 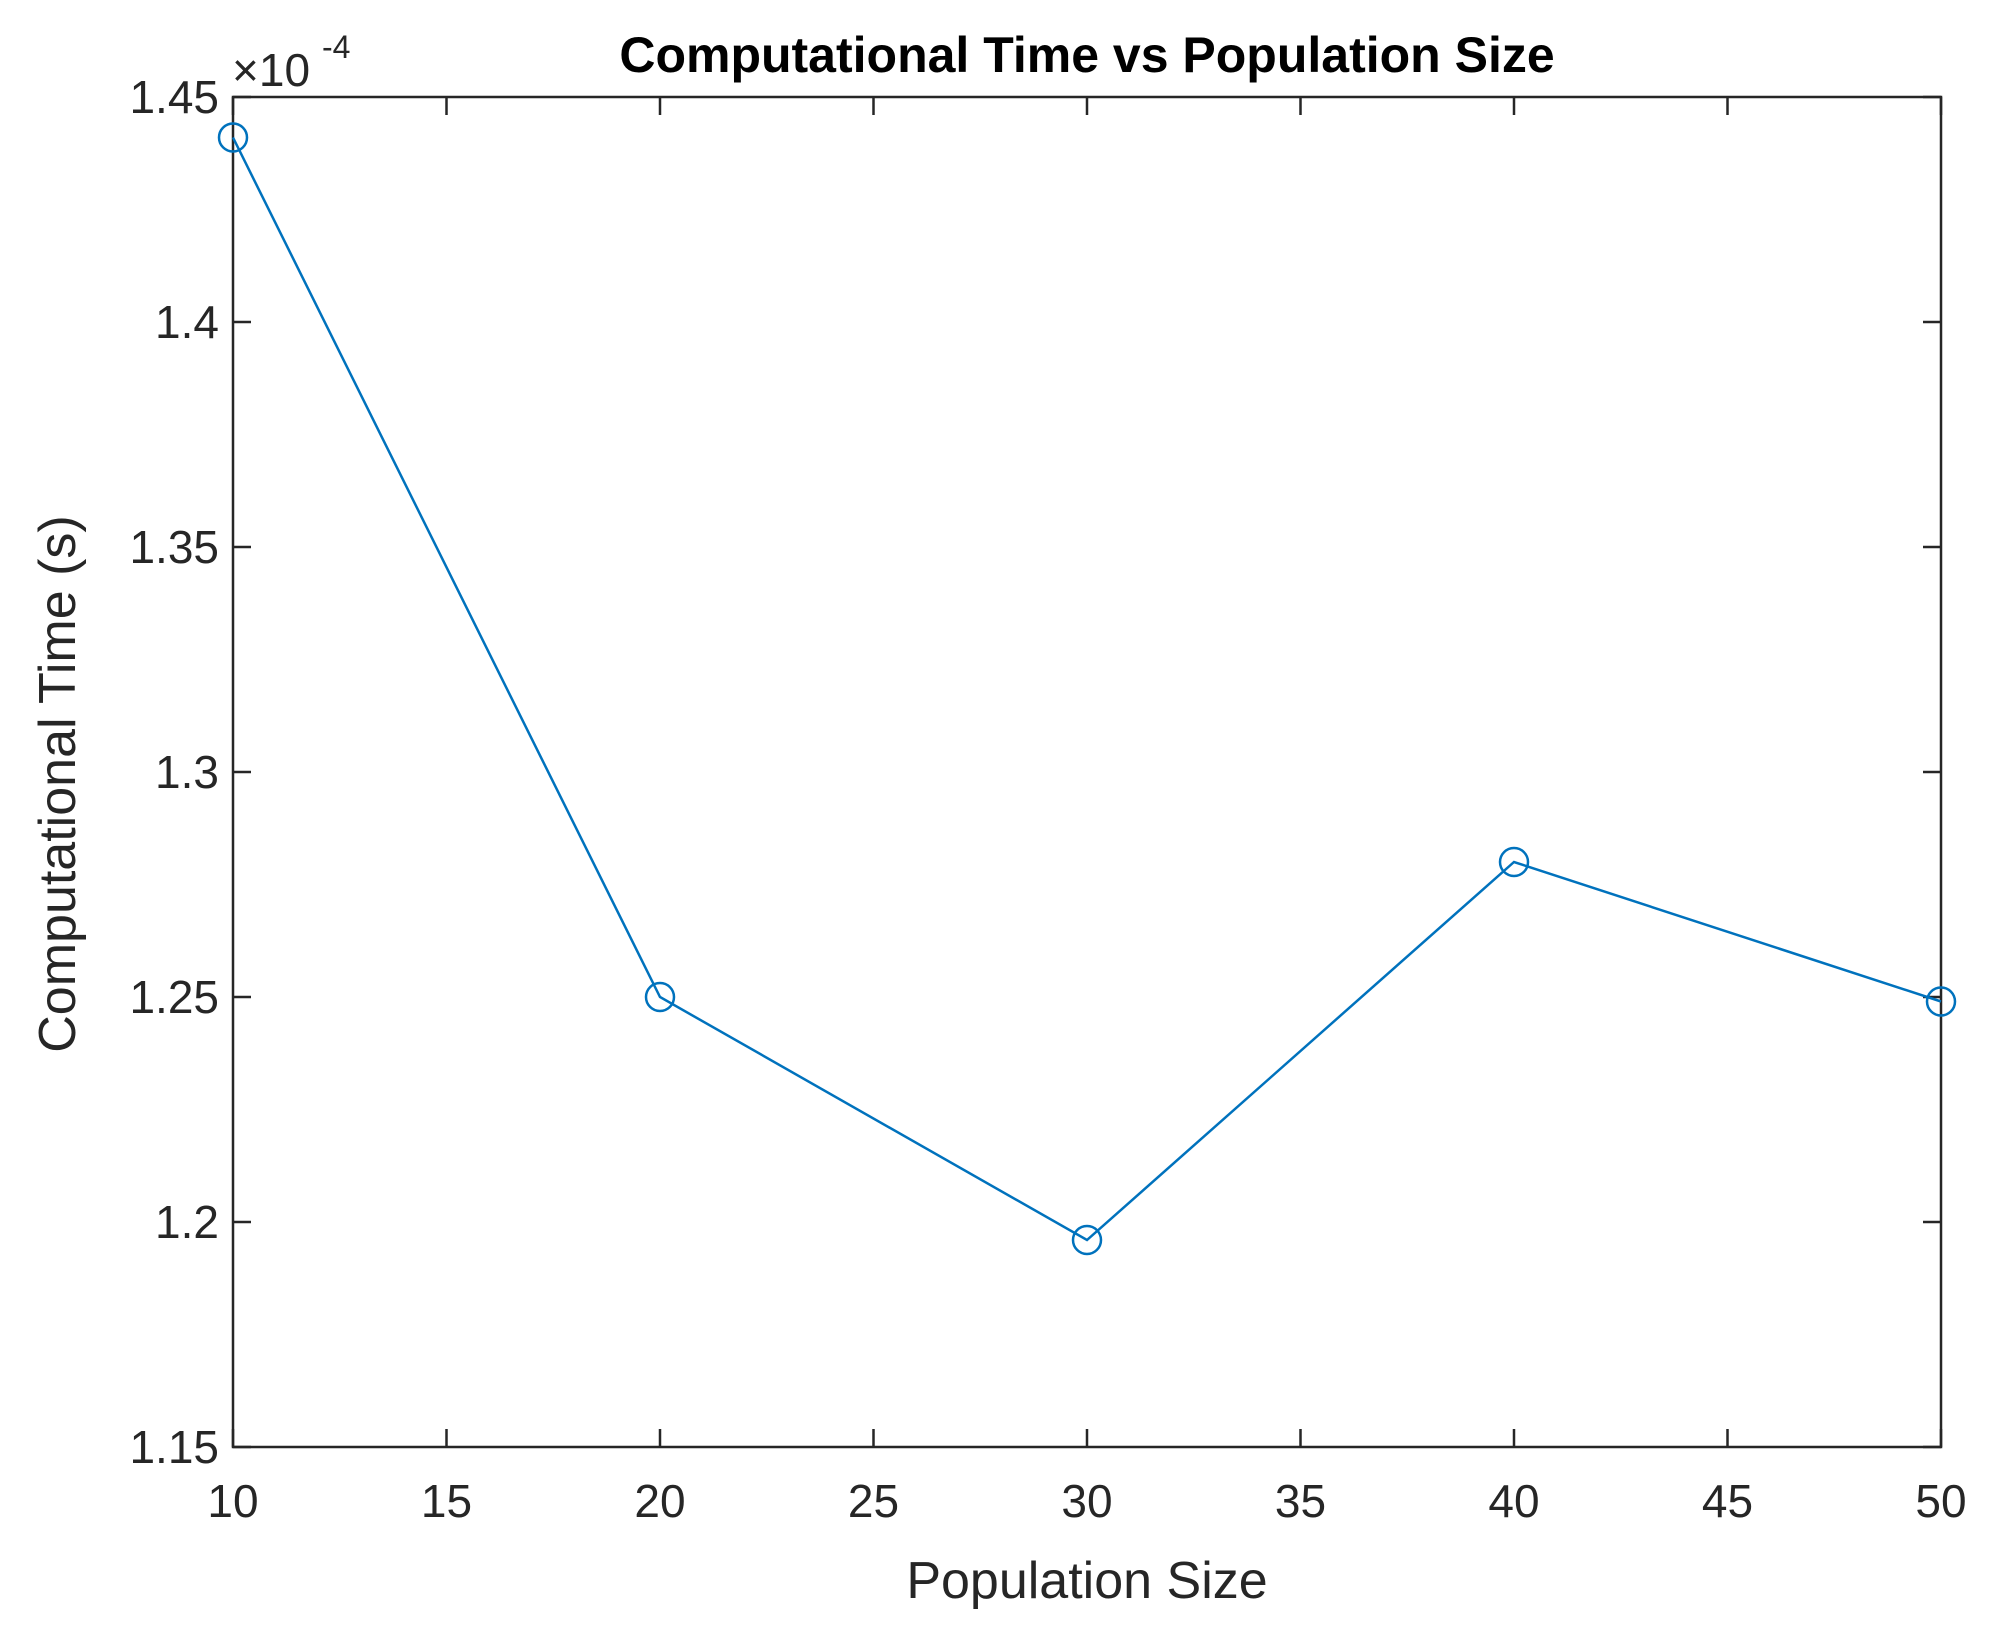 I want to click on y-tick-label: 1.3, so click(x=187, y=772).